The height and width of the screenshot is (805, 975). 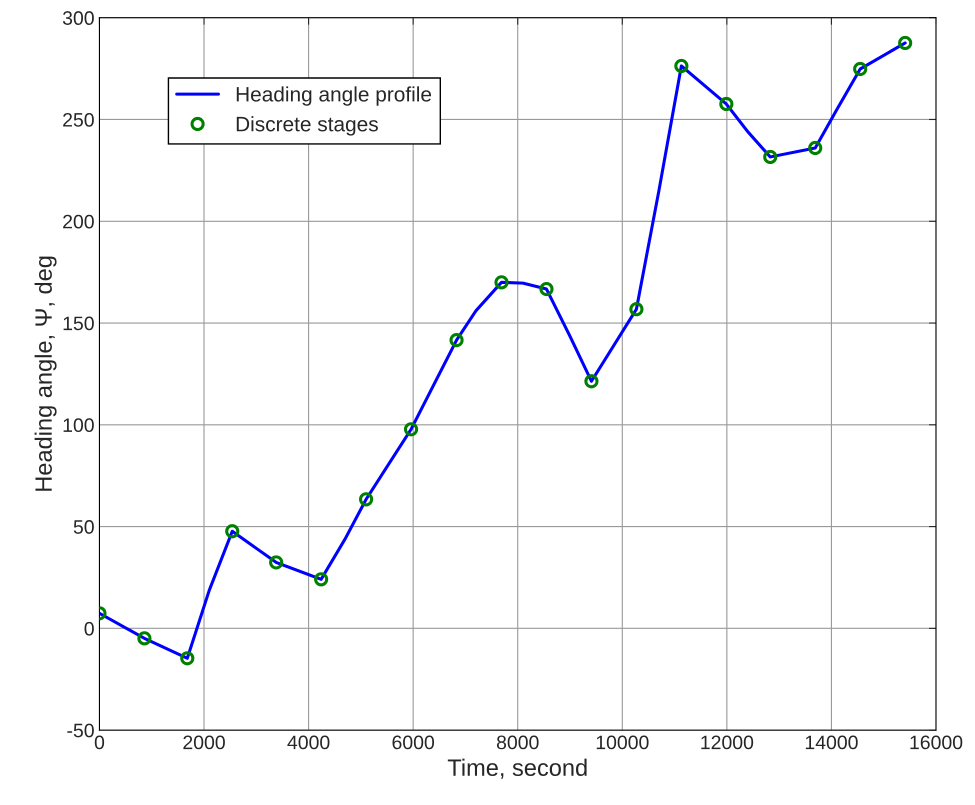 What do you see at coordinates (89, 629) in the screenshot?
I see `y-tick-label: 0` at bounding box center [89, 629].